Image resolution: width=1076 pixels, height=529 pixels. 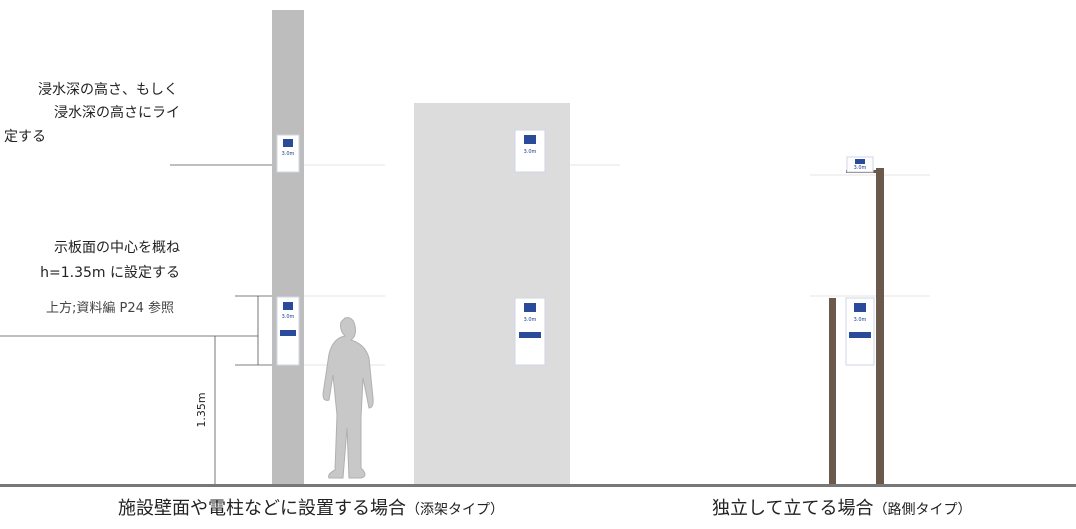 What do you see at coordinates (117, 248) in the screenshot?
I see `note-text: 示板面の中心を概ね` at bounding box center [117, 248].